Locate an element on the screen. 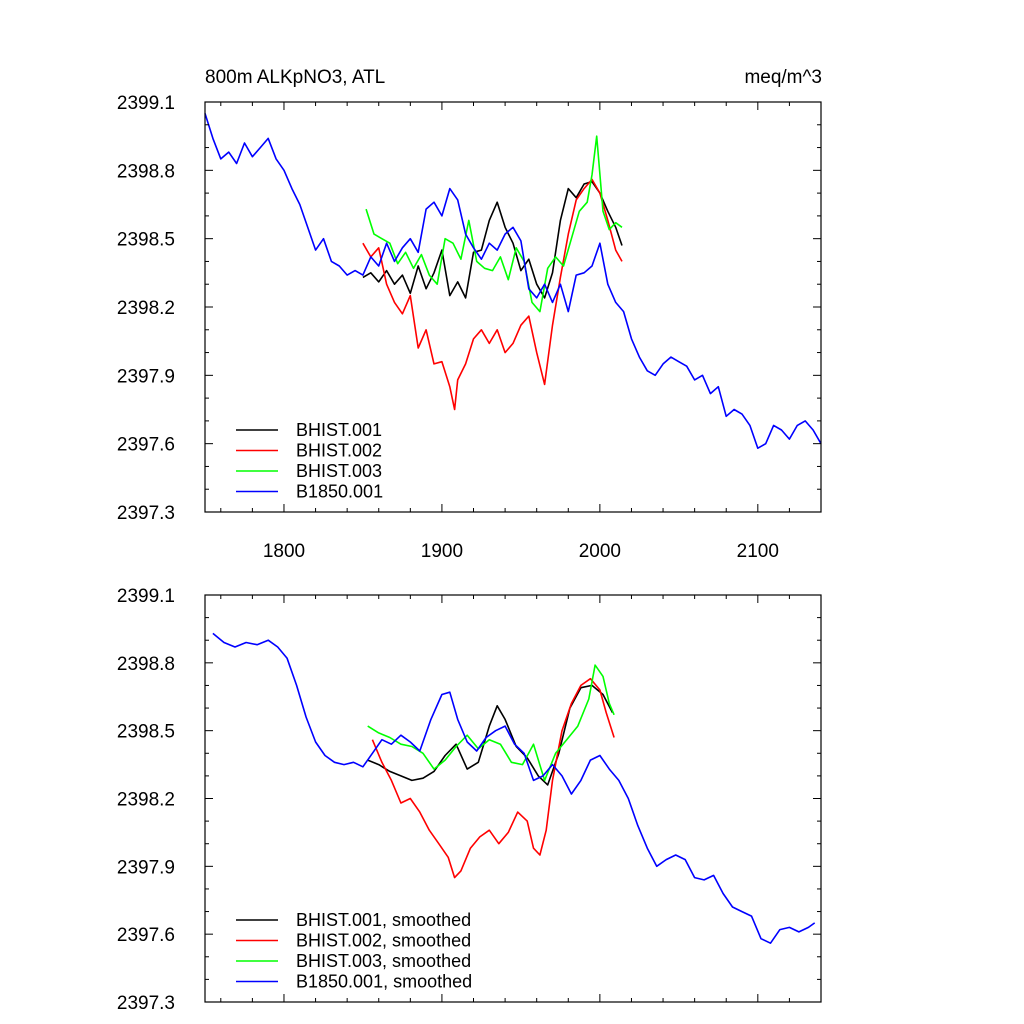 This screenshot has width=1024, height=1024. panel-1-title: 800m ALKpNO3, ATL is located at coordinates (295, 77).